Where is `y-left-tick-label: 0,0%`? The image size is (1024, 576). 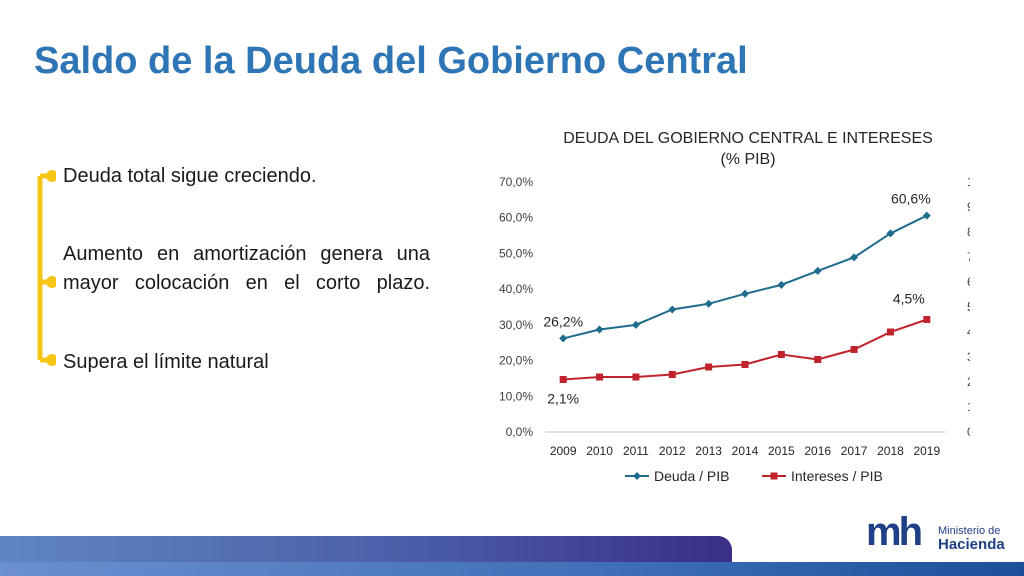
y-left-tick-label: 0,0% is located at coordinates (520, 432).